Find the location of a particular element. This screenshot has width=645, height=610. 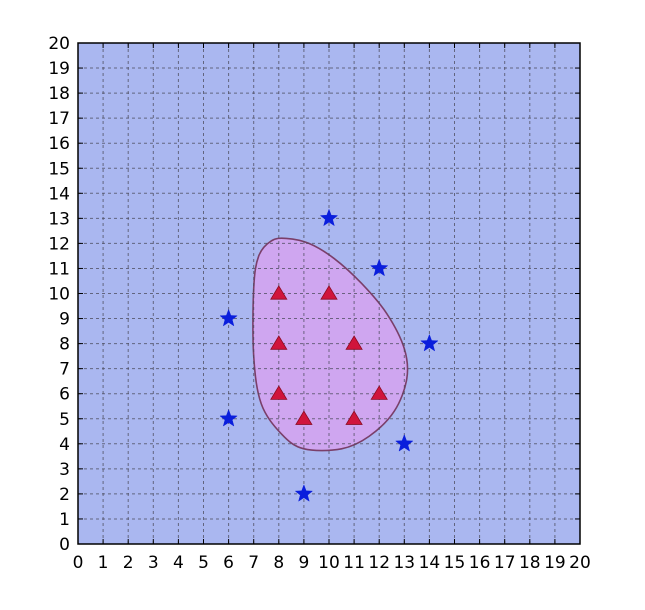

x-tick-label: 8 is located at coordinates (278, 563).